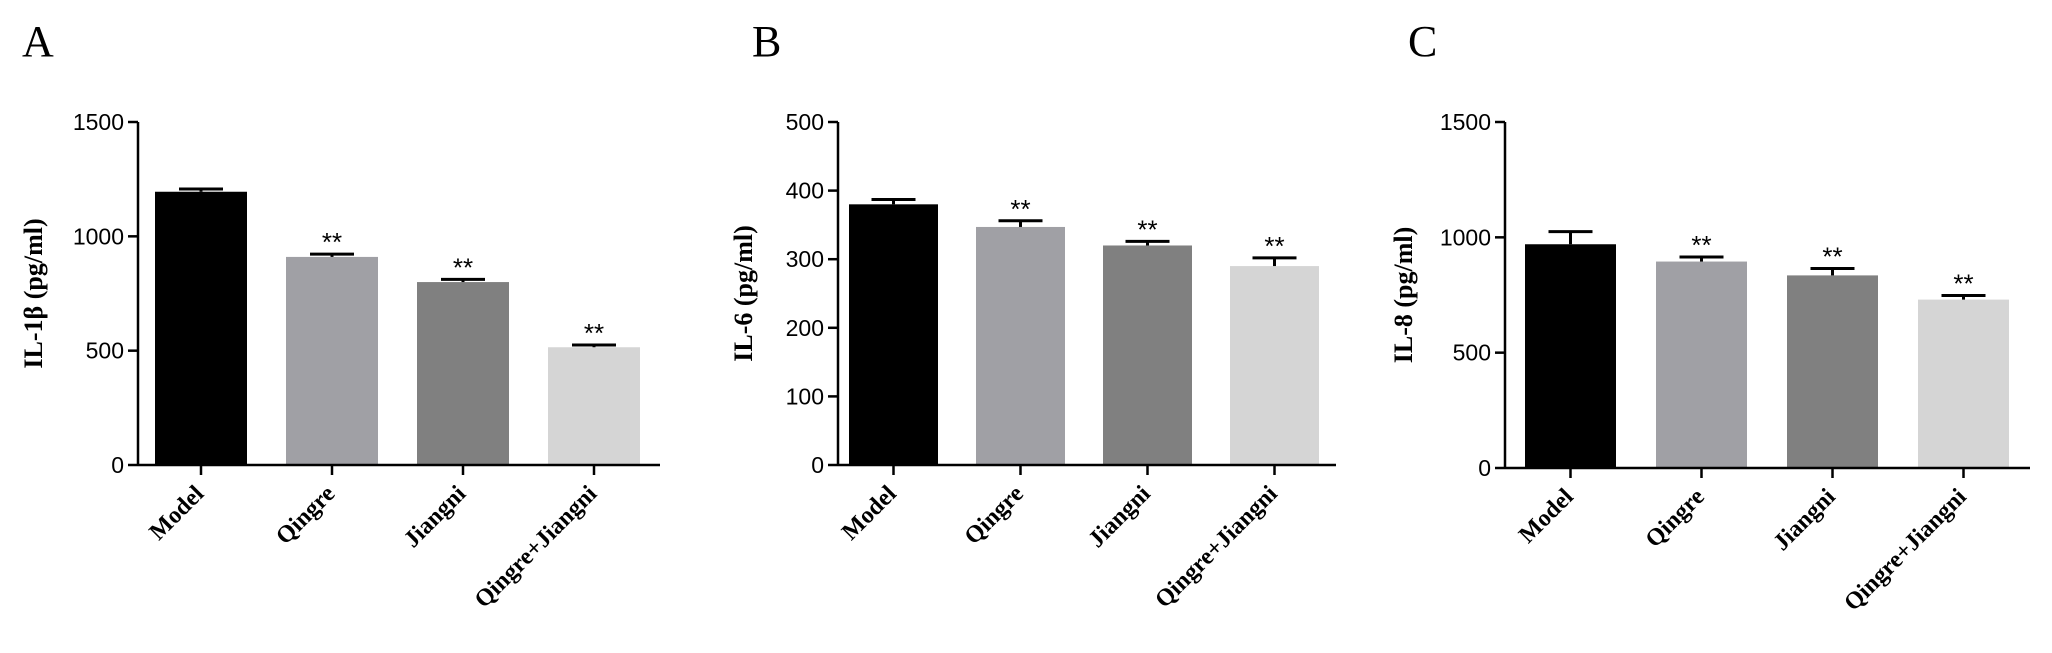 The image size is (2052, 653). What do you see at coordinates (38, 41) in the screenshot?
I see `panel-letter: A` at bounding box center [38, 41].